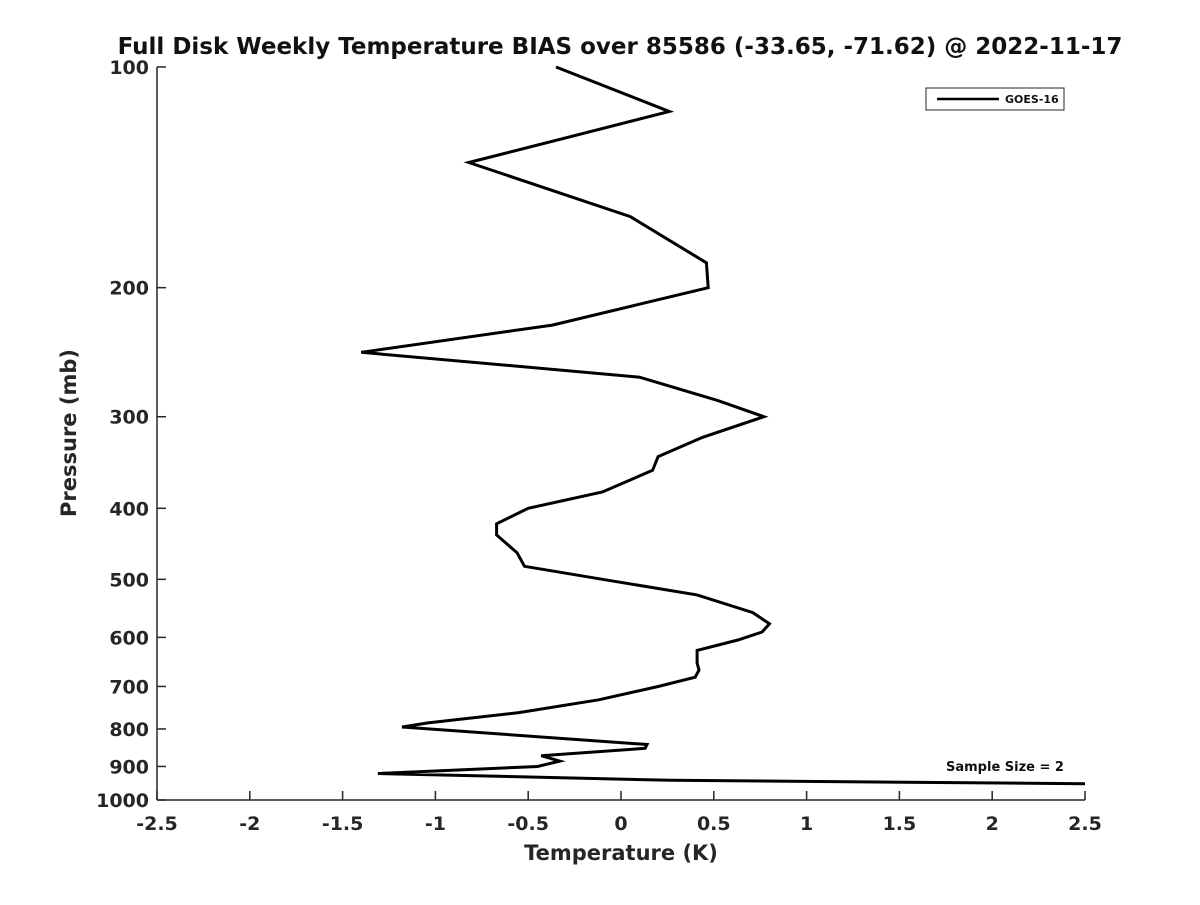 The image size is (1200, 905). Describe the element at coordinates (129, 767) in the screenshot. I see `y-tick-label: 900` at that location.